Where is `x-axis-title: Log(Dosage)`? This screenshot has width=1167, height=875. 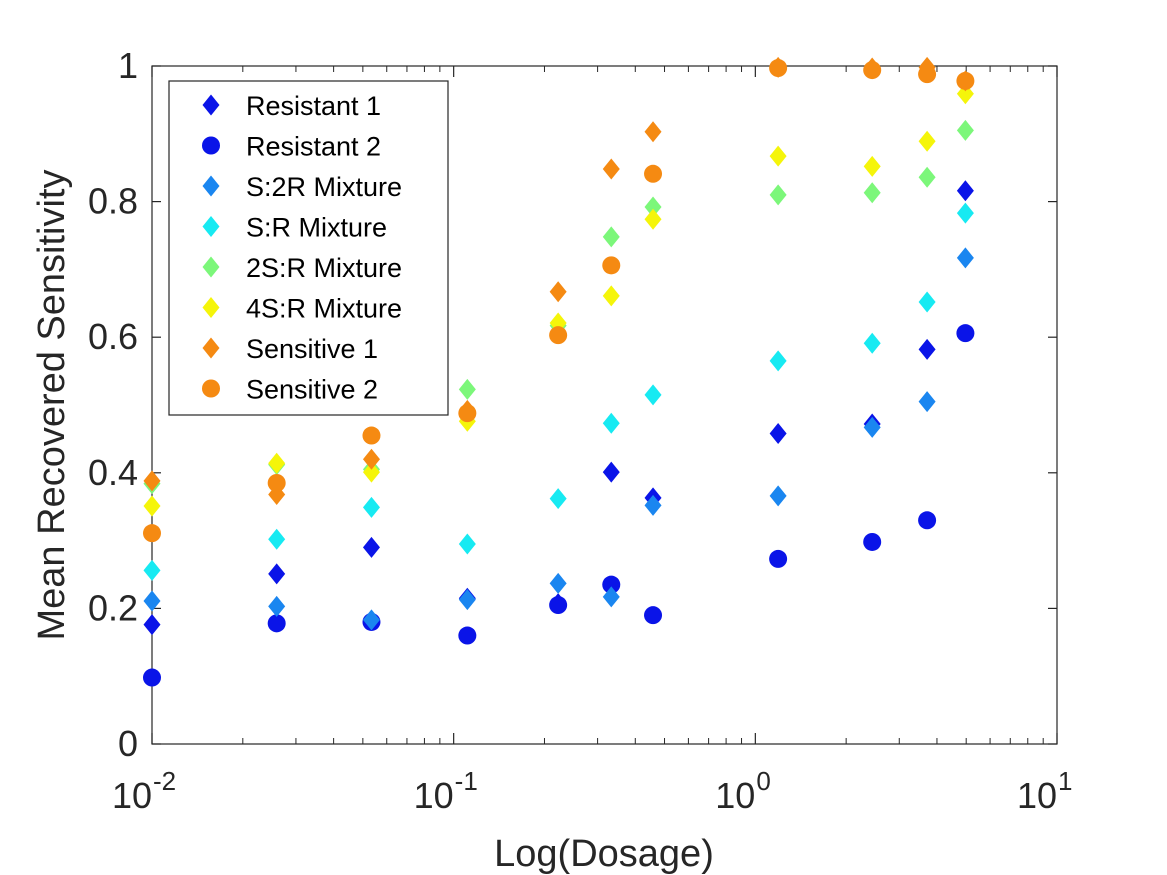 x-axis-title: Log(Dosage) is located at coordinates (604, 854).